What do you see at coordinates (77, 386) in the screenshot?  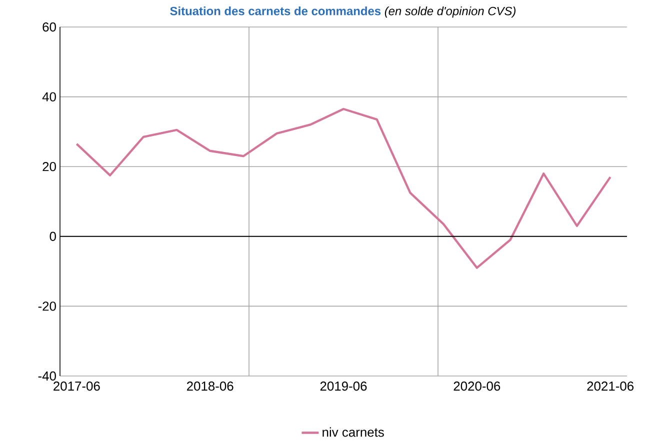 I see `x-tick-label: 2017-06` at bounding box center [77, 386].